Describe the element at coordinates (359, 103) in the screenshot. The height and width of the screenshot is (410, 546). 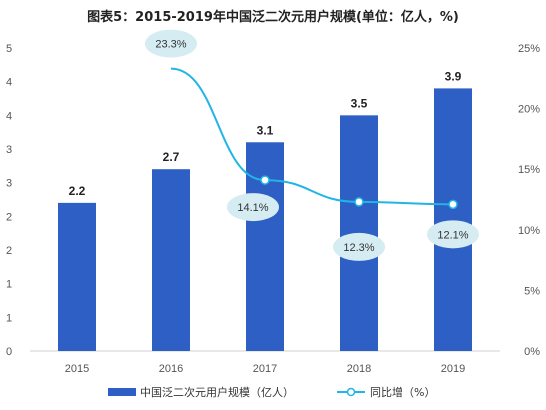
I see `bar-data-label: 3.5` at that location.